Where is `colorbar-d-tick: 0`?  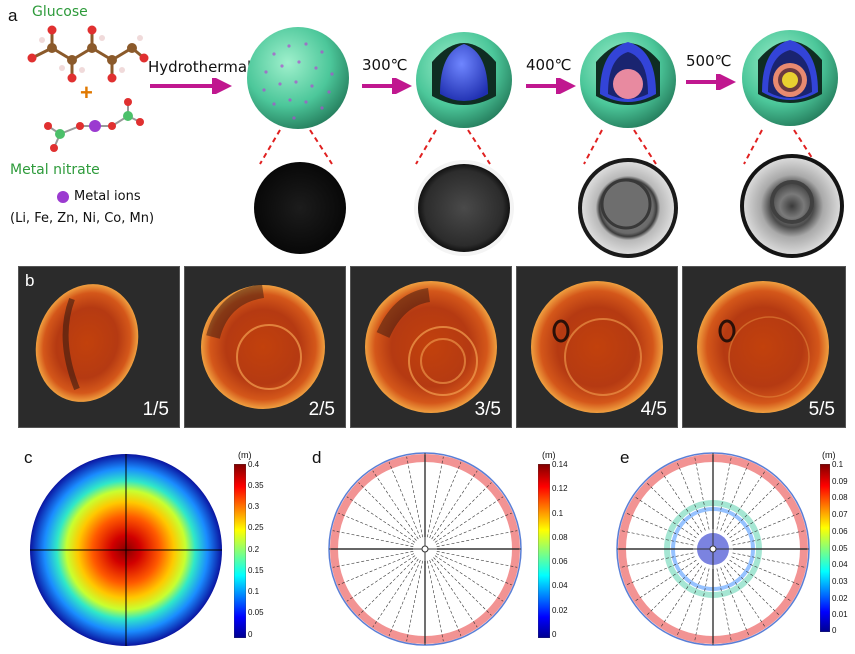
colorbar-d-tick: 0 is located at coordinates (554, 634).